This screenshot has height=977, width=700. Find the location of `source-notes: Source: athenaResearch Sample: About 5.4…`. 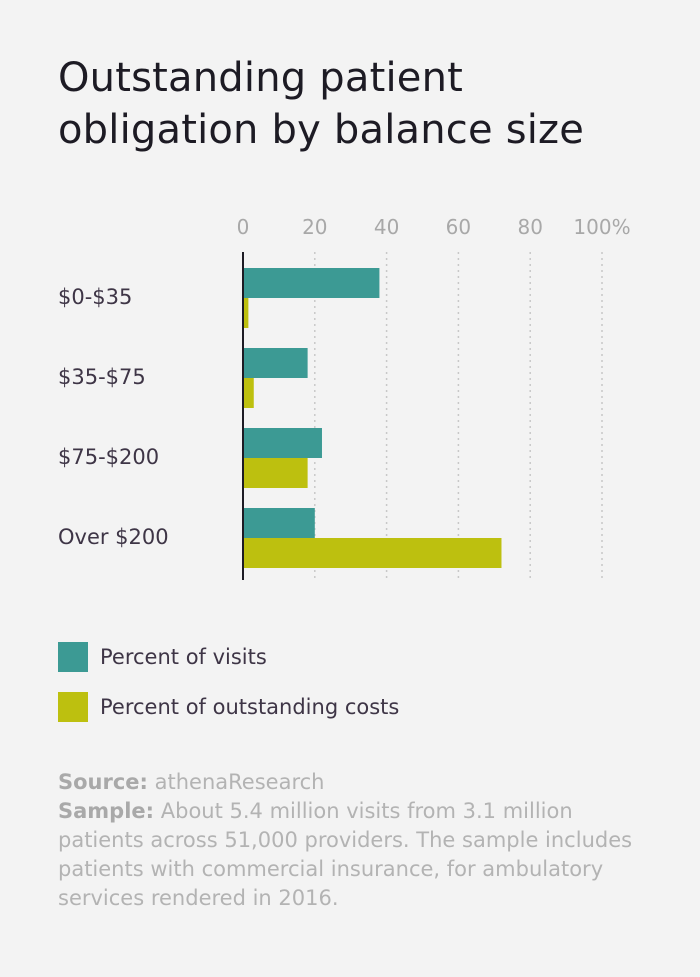

source-notes: Source: athenaResearch Sample: About 5.4… is located at coordinates (358, 840).